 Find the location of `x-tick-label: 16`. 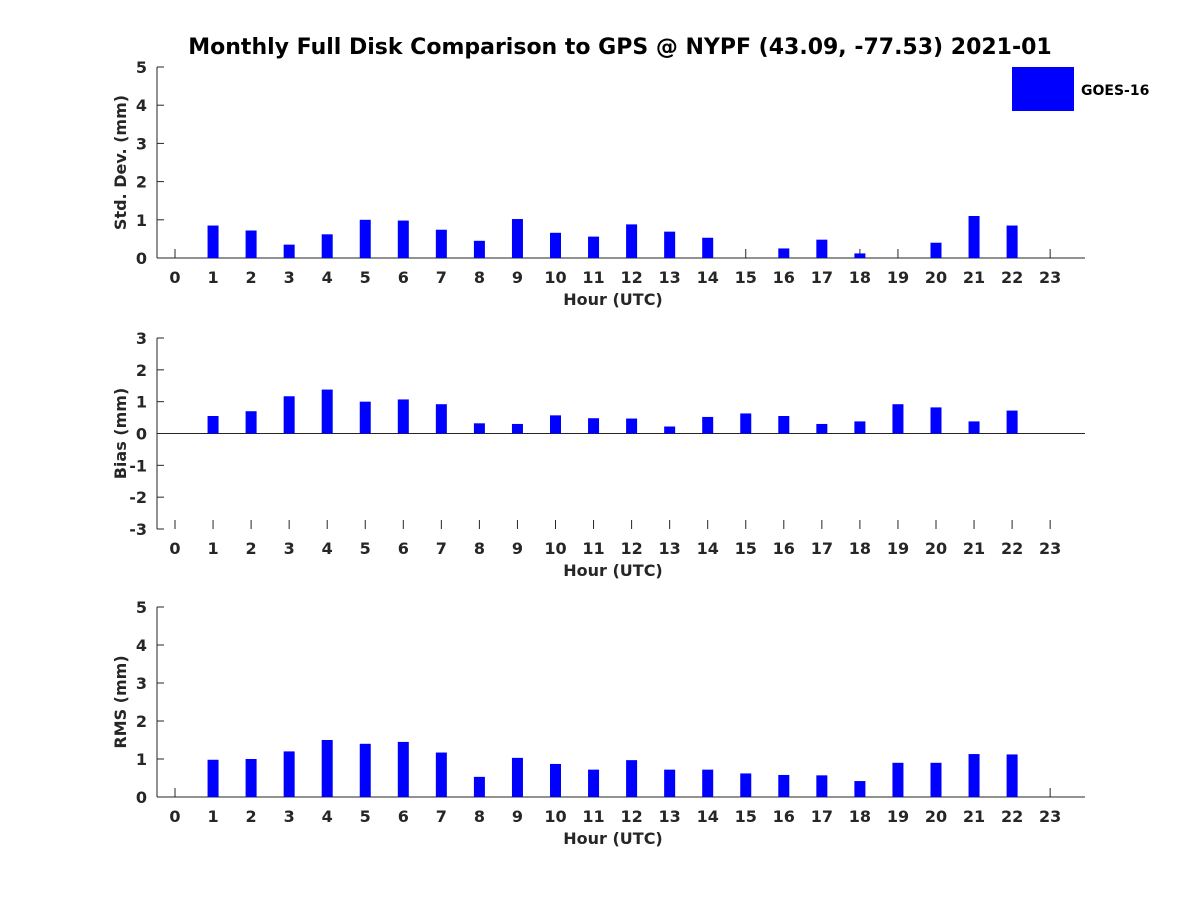

x-tick-label: 16 is located at coordinates (784, 277).